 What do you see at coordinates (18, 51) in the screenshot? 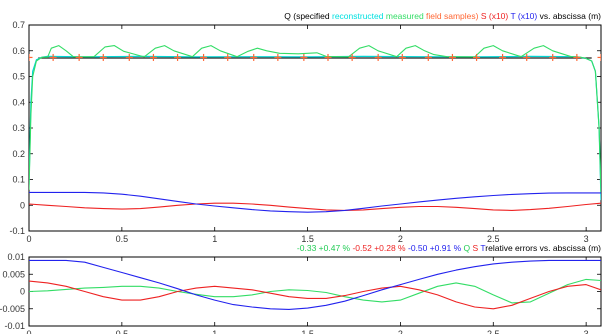
I see `y-tick-label: 0.6` at bounding box center [18, 51].